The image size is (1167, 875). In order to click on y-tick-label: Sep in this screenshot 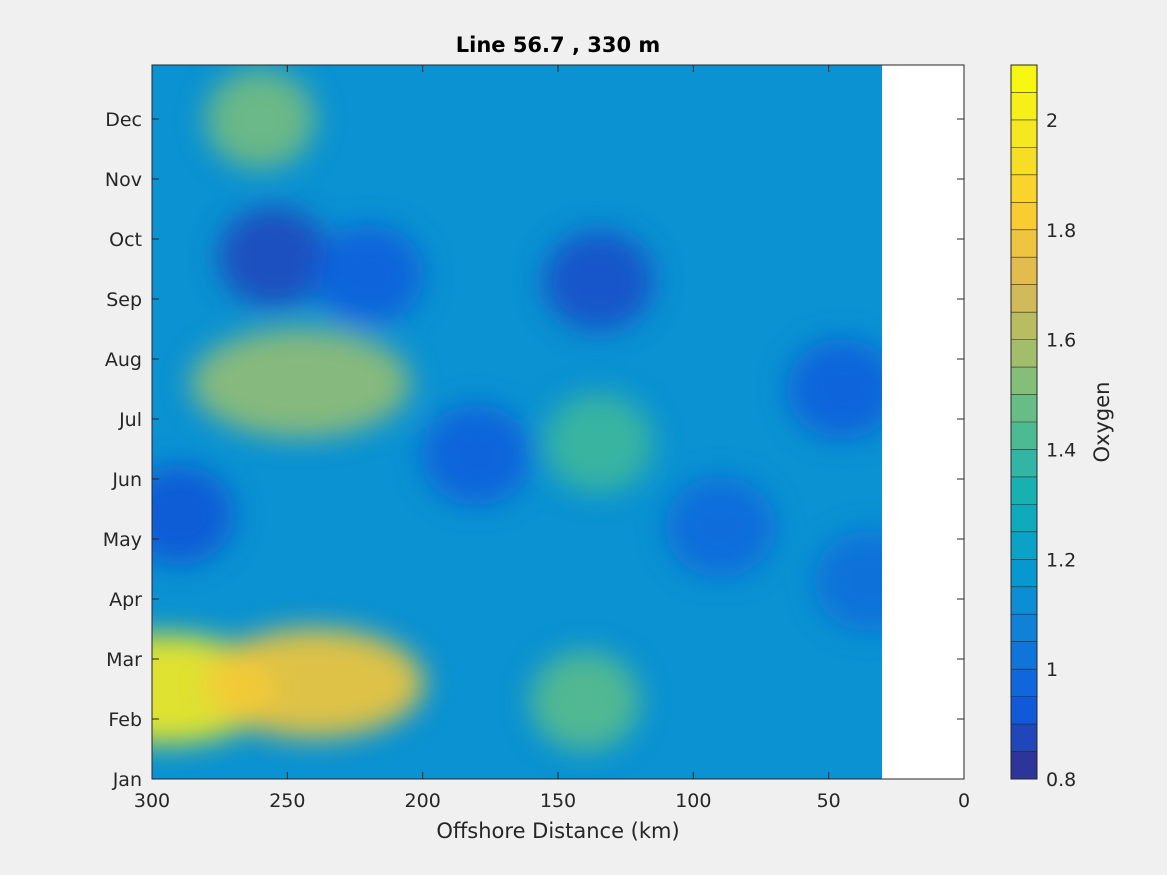, I will do `click(124, 300)`.